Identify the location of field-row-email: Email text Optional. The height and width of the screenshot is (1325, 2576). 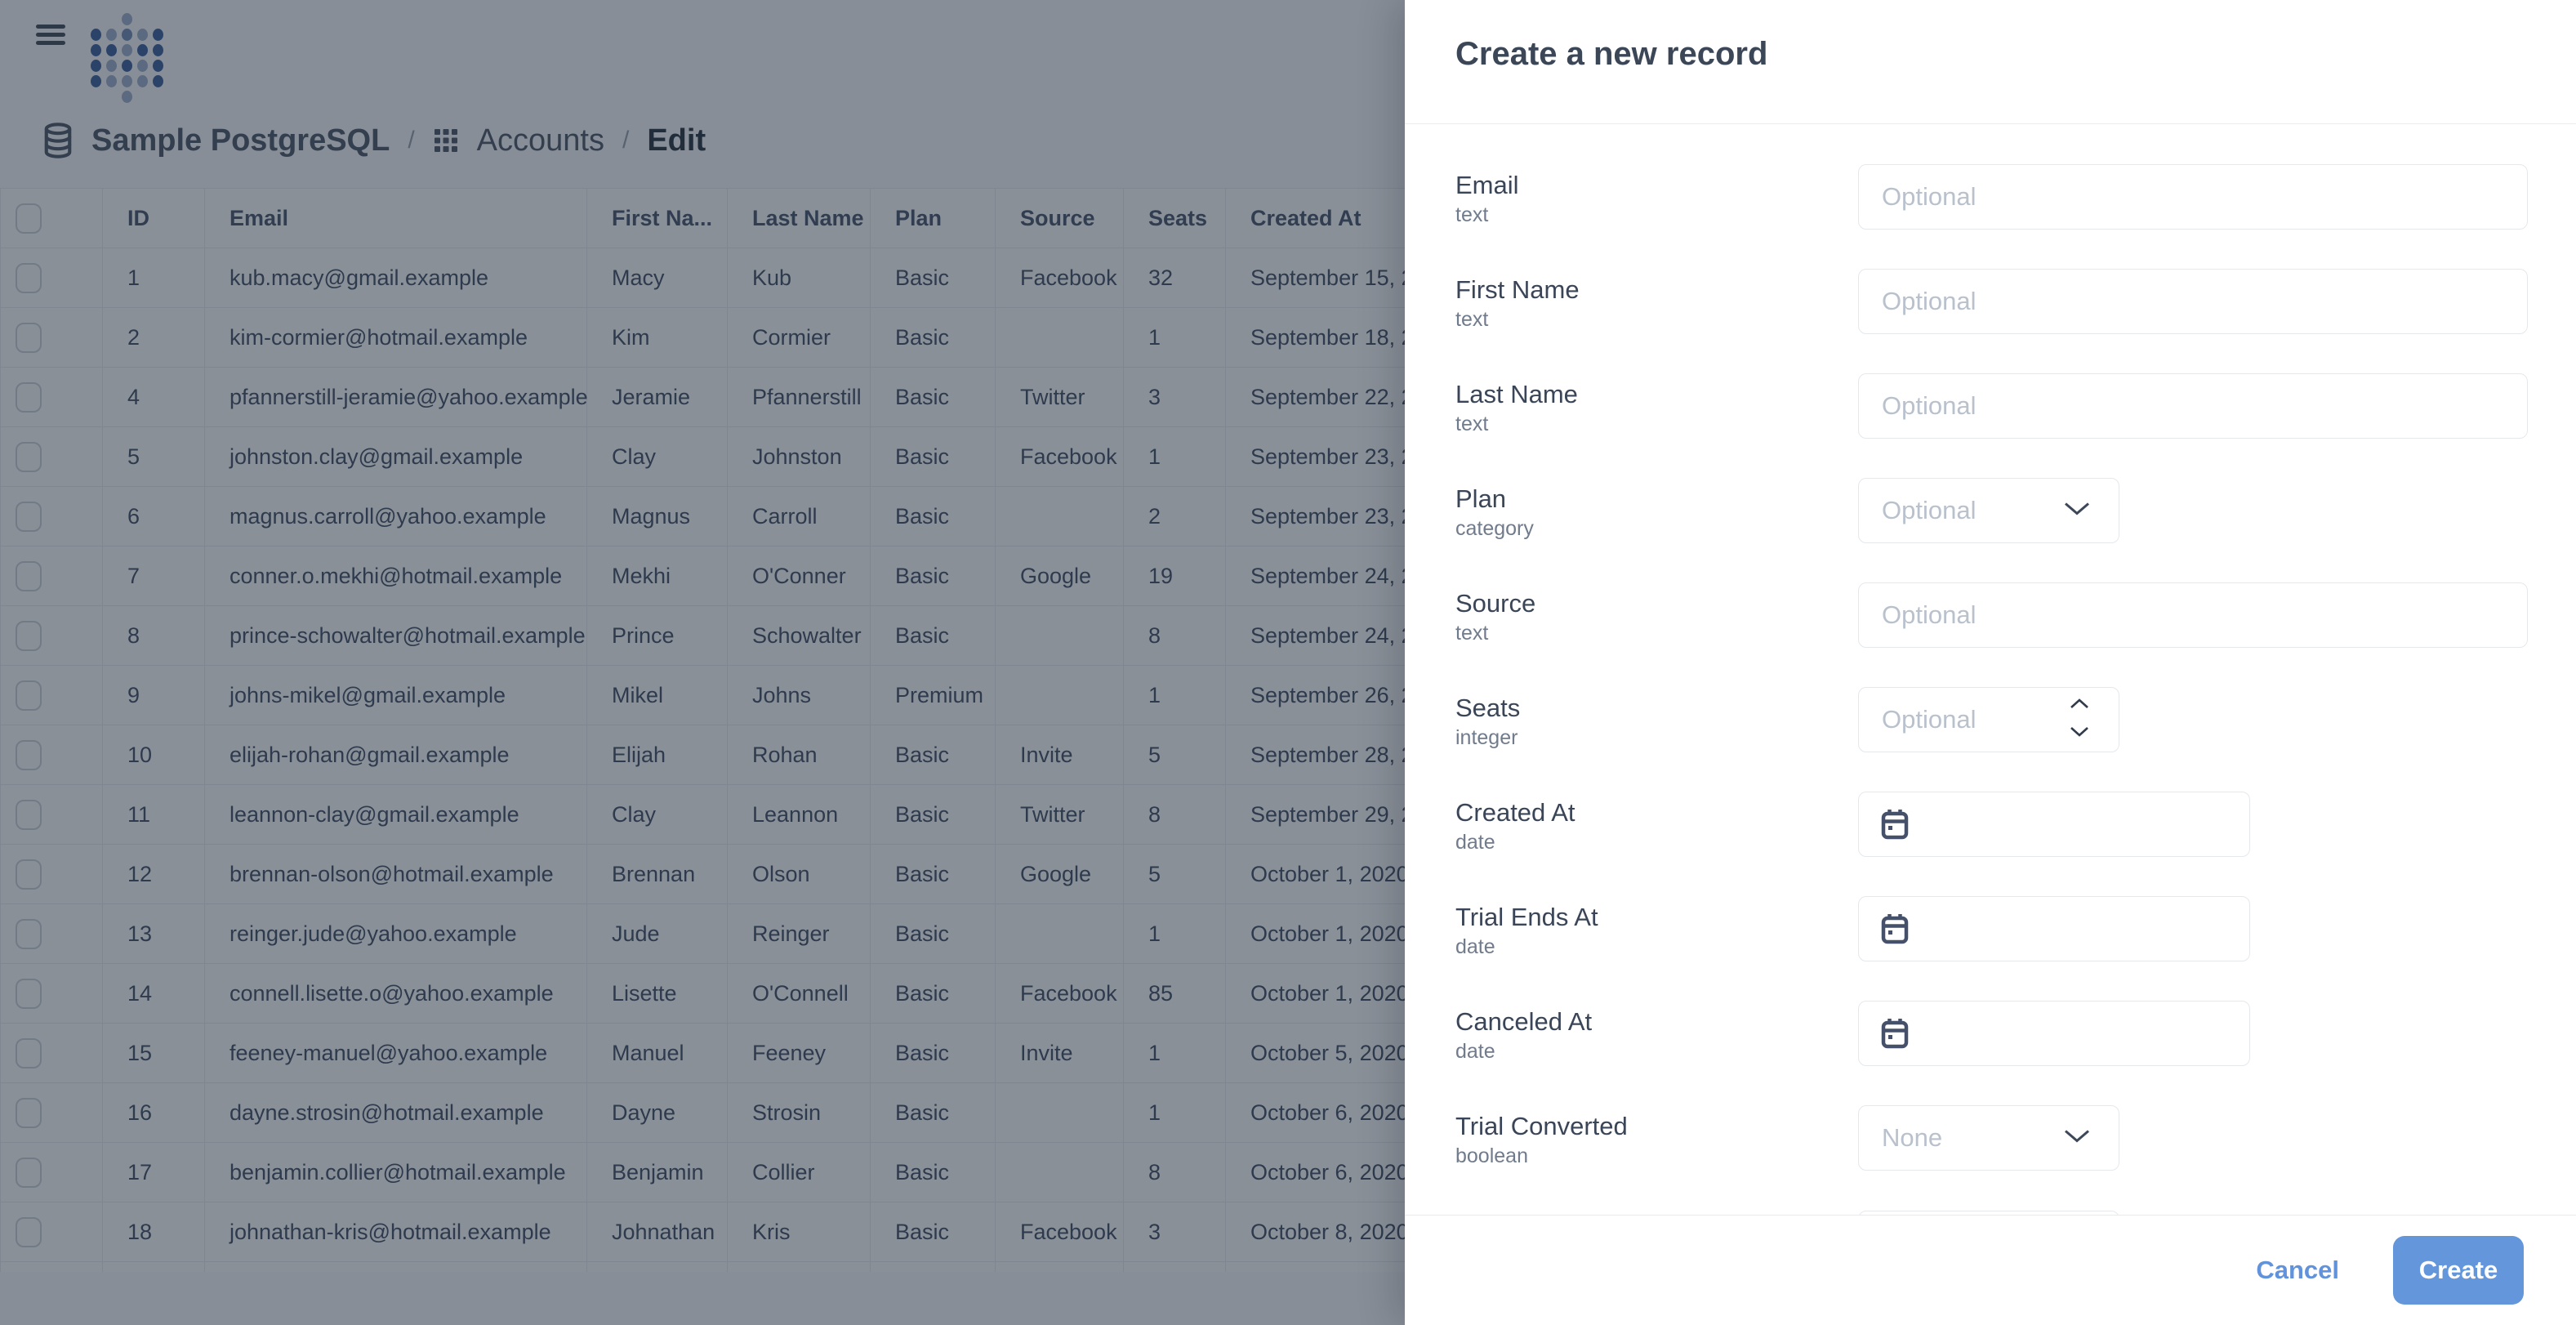
(1990, 197).